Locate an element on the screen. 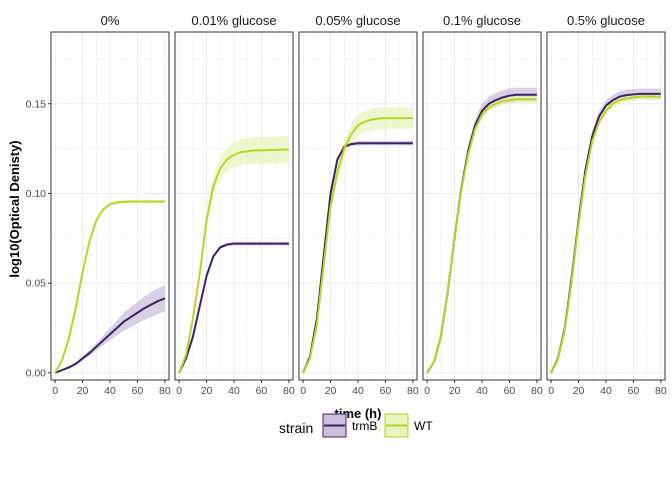  facet-panel-4: 0.5% glucose 0 20 40 60 80 is located at coordinates (606, 205).